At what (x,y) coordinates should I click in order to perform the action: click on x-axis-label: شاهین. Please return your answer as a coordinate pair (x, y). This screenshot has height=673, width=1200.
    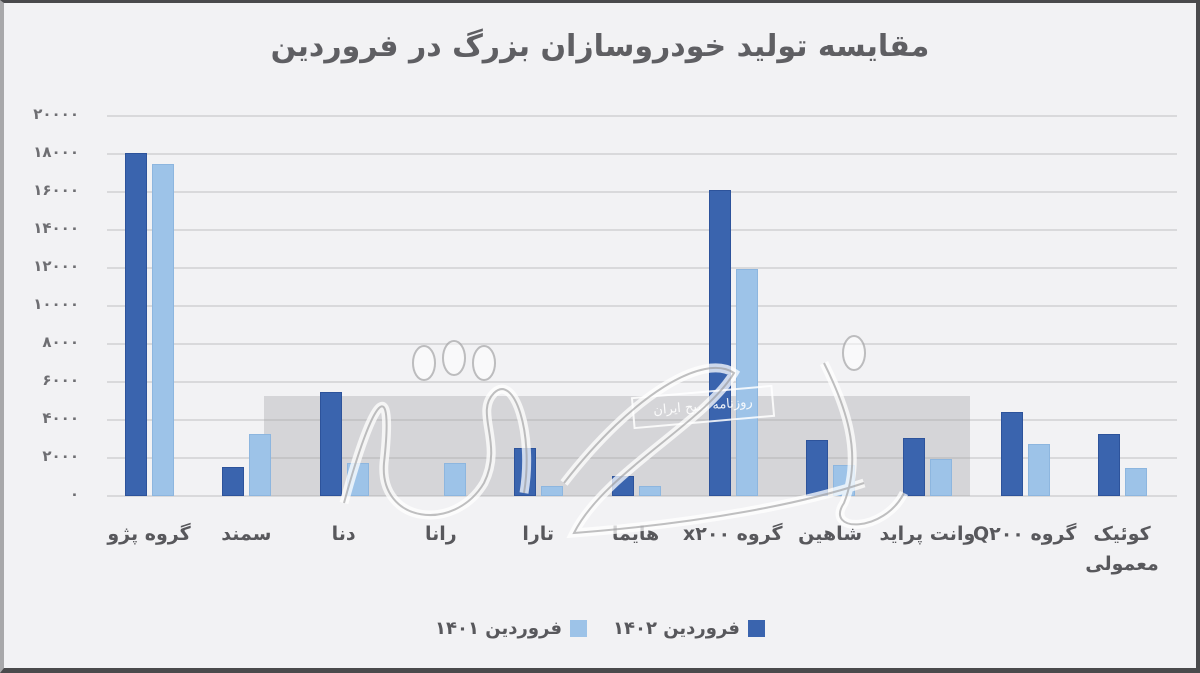
    Looking at the image, I should click on (830, 534).